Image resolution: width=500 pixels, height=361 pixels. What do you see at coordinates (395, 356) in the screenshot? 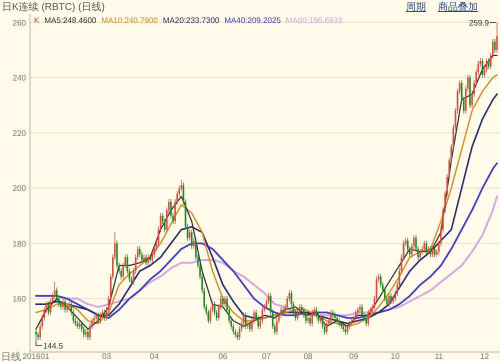
I see `x-tick-label: 10` at bounding box center [395, 356].